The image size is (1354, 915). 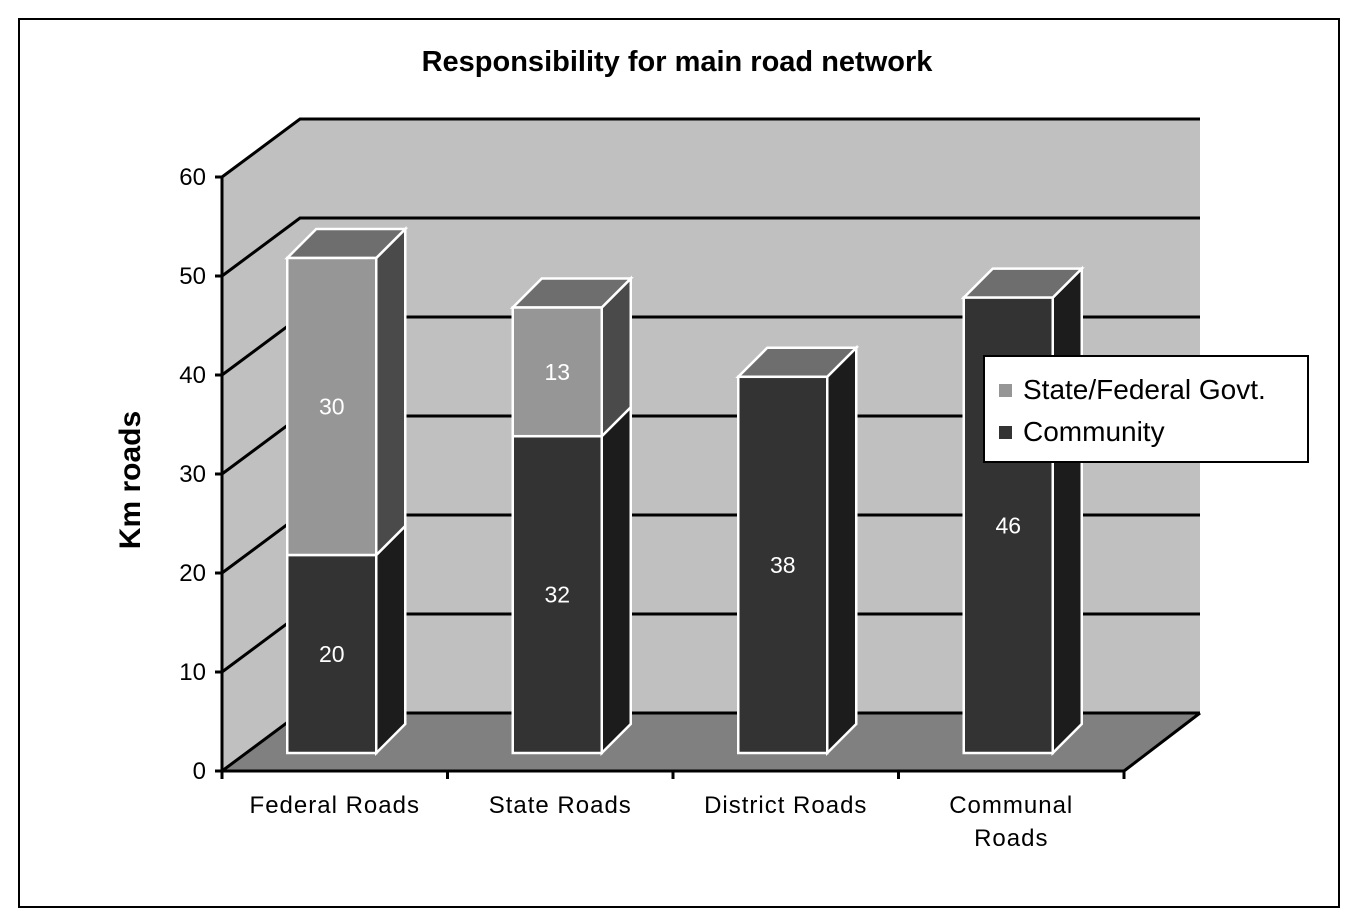 I want to click on x-category-label-line: Communal, so click(x=1011, y=805).